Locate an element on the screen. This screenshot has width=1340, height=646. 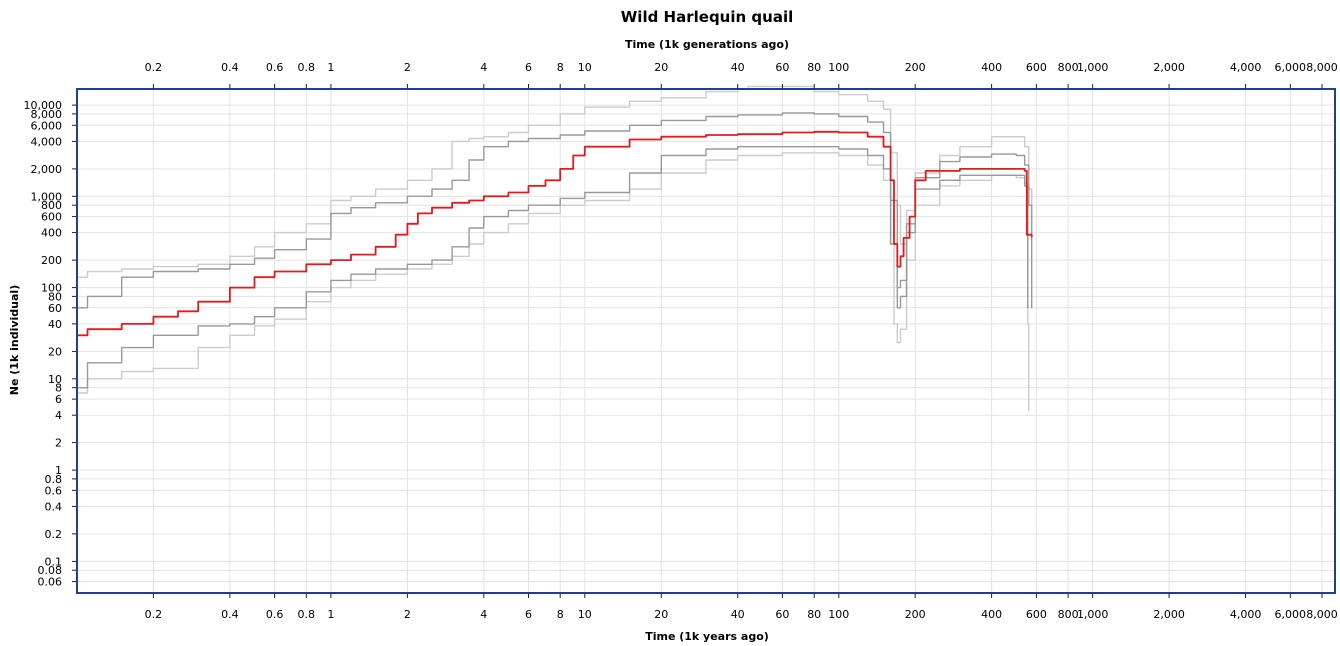
y-tick-label: 100 is located at coordinates (51, 288).